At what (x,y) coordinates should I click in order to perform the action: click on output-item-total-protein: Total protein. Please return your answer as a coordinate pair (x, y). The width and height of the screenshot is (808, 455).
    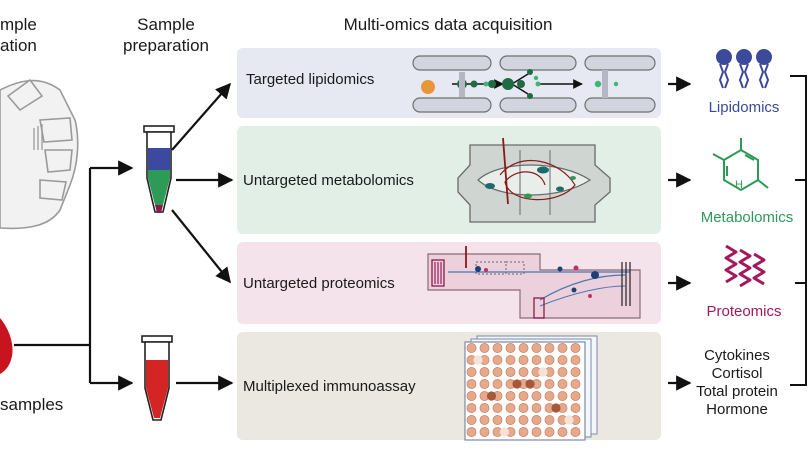
    Looking at the image, I should click on (737, 391).